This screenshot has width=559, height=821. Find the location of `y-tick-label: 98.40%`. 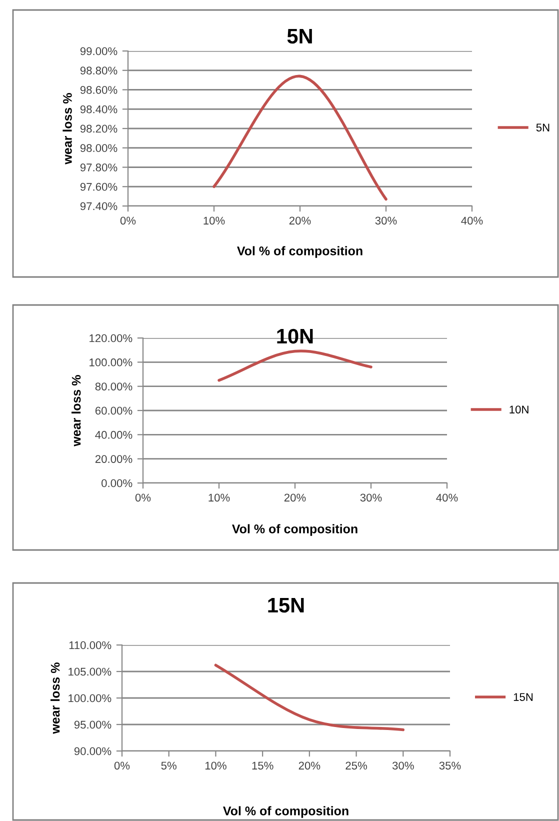

y-tick-label: 98.40% is located at coordinates (99, 109).